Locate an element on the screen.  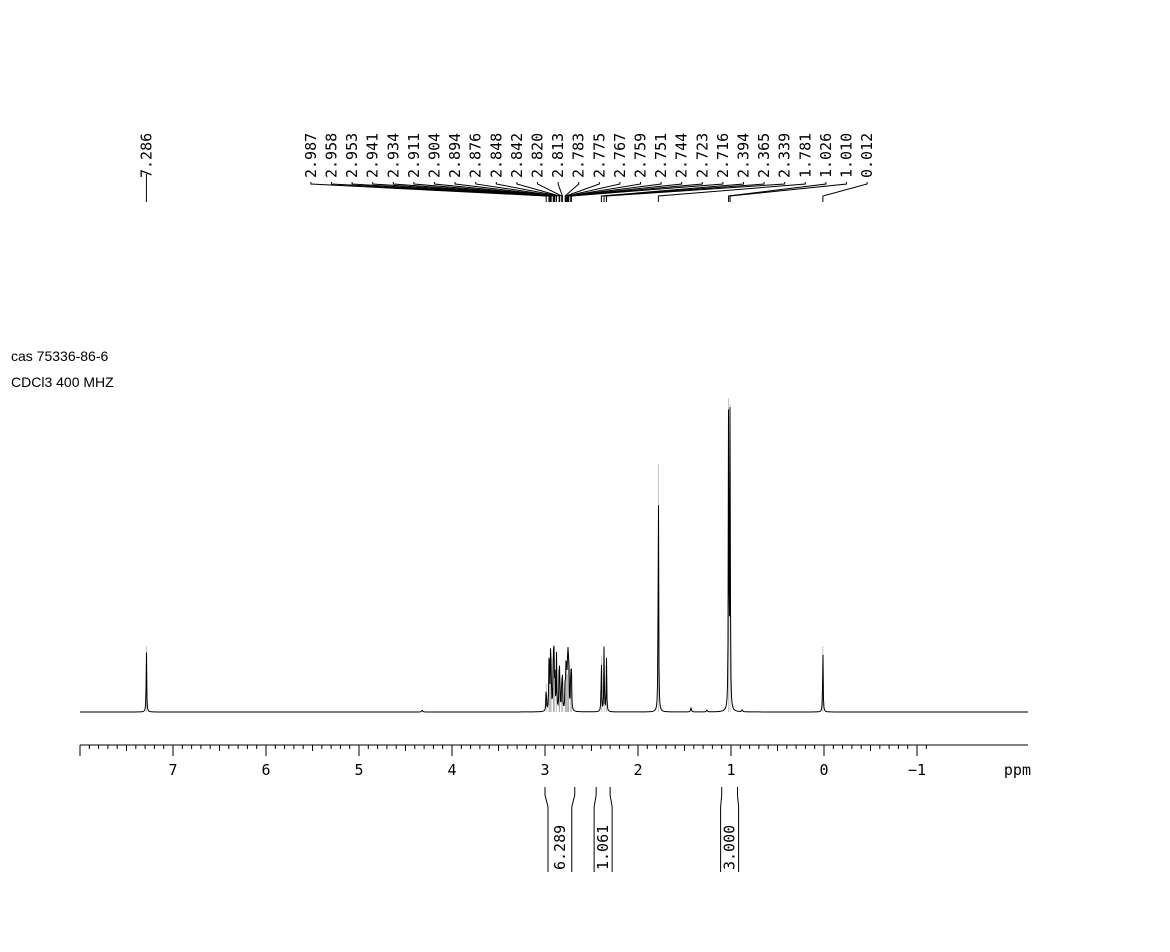
solvent-frequency: CDCl3 400 MHZ is located at coordinates (62, 382).